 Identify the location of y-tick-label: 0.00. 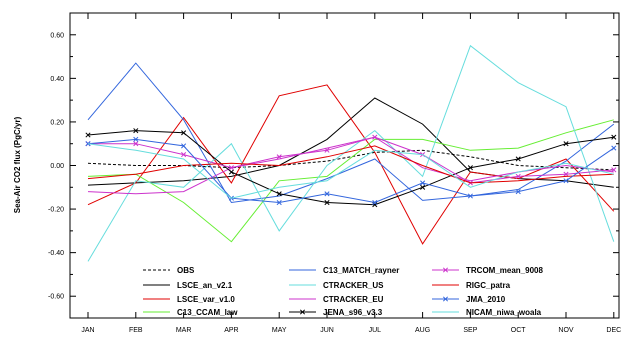
(57, 166).